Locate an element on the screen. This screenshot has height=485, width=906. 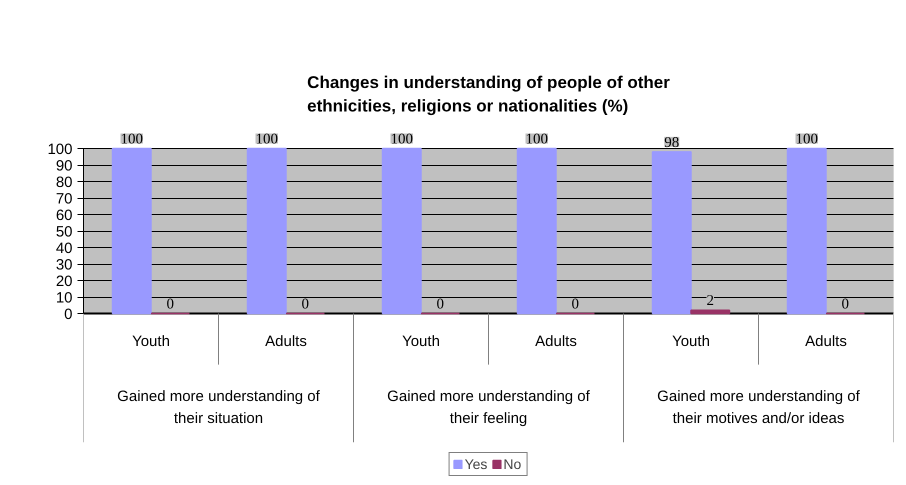
y-tick-label: 20 is located at coordinates (64, 281).